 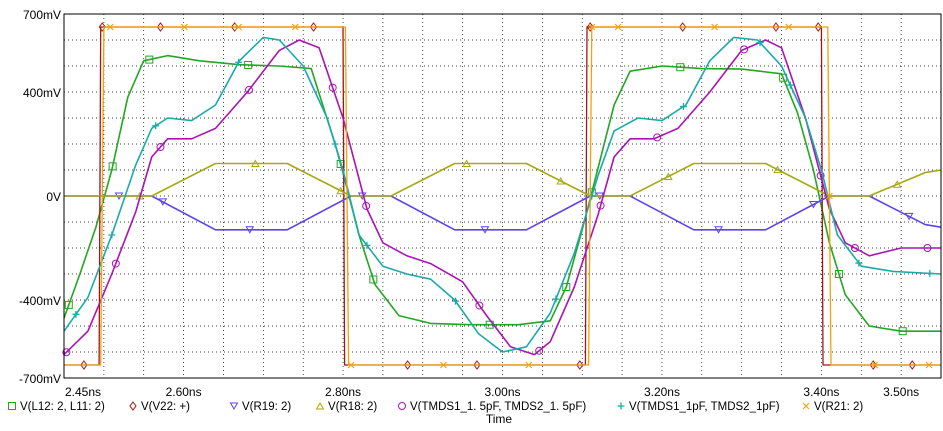 What do you see at coordinates (838, 407) in the screenshot?
I see `legend-label: V(R21: 2)` at bounding box center [838, 407].